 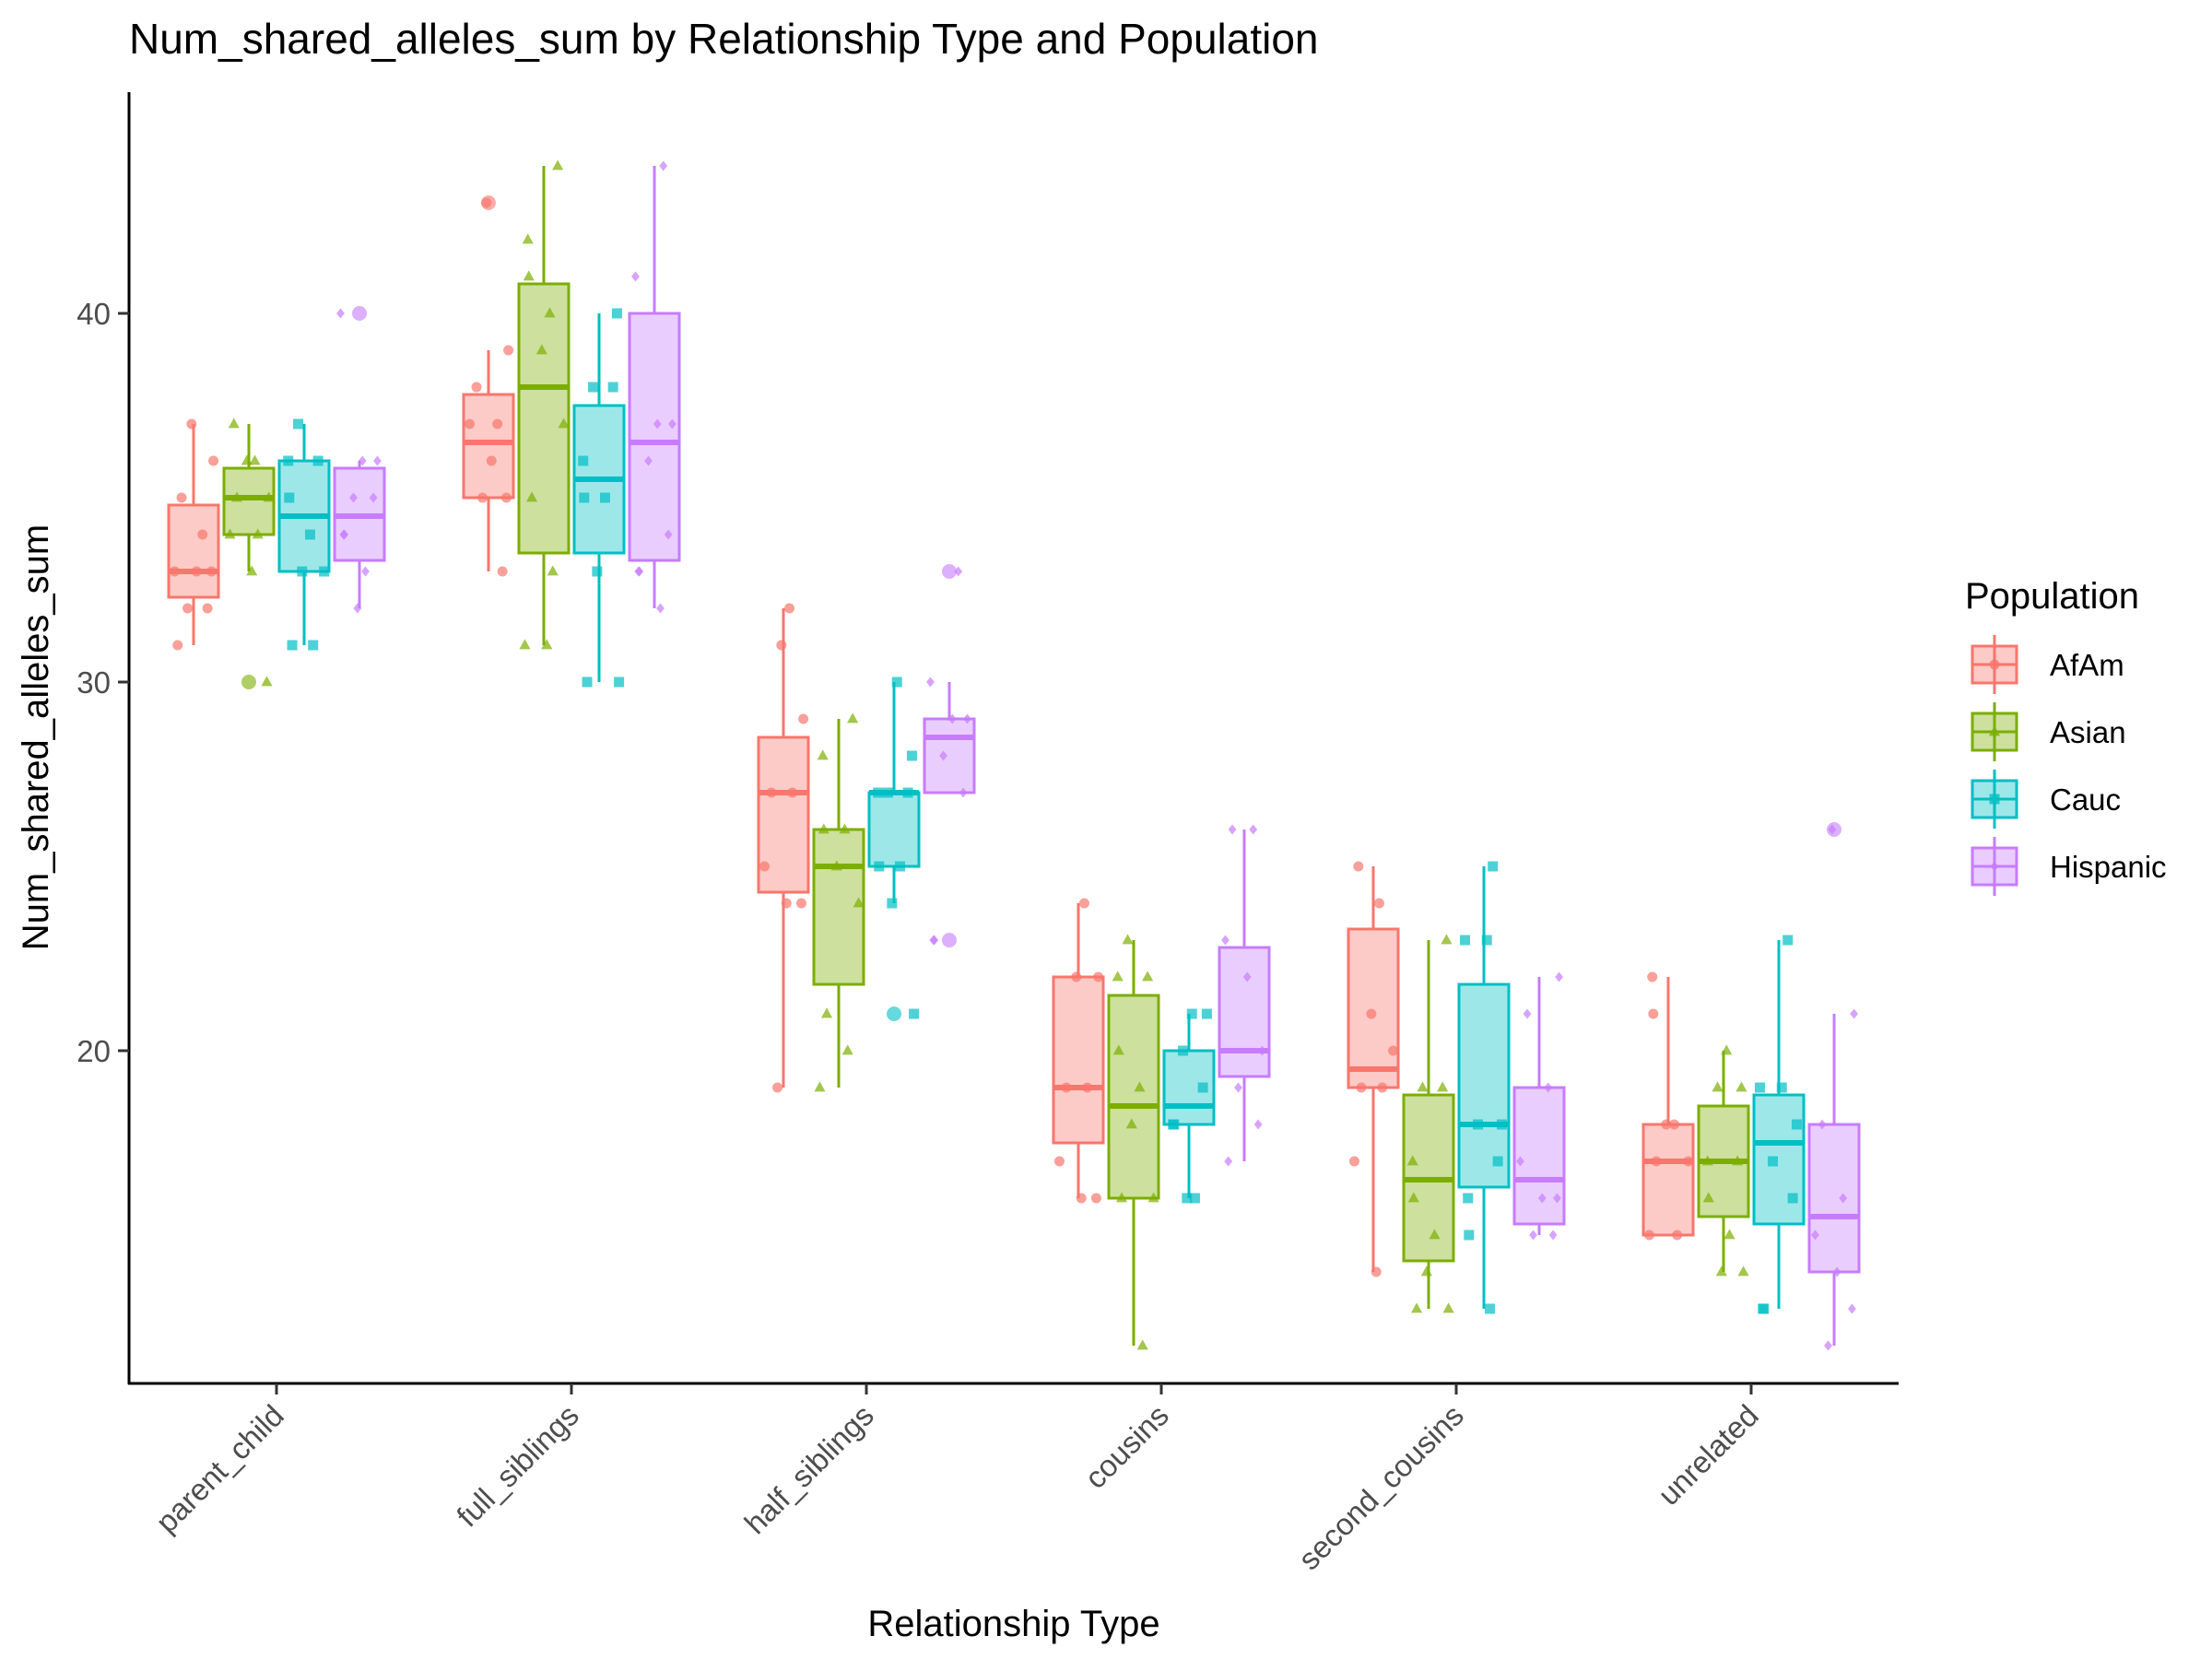 I want to click on box-afam-cousins, so click(x=1078, y=1051).